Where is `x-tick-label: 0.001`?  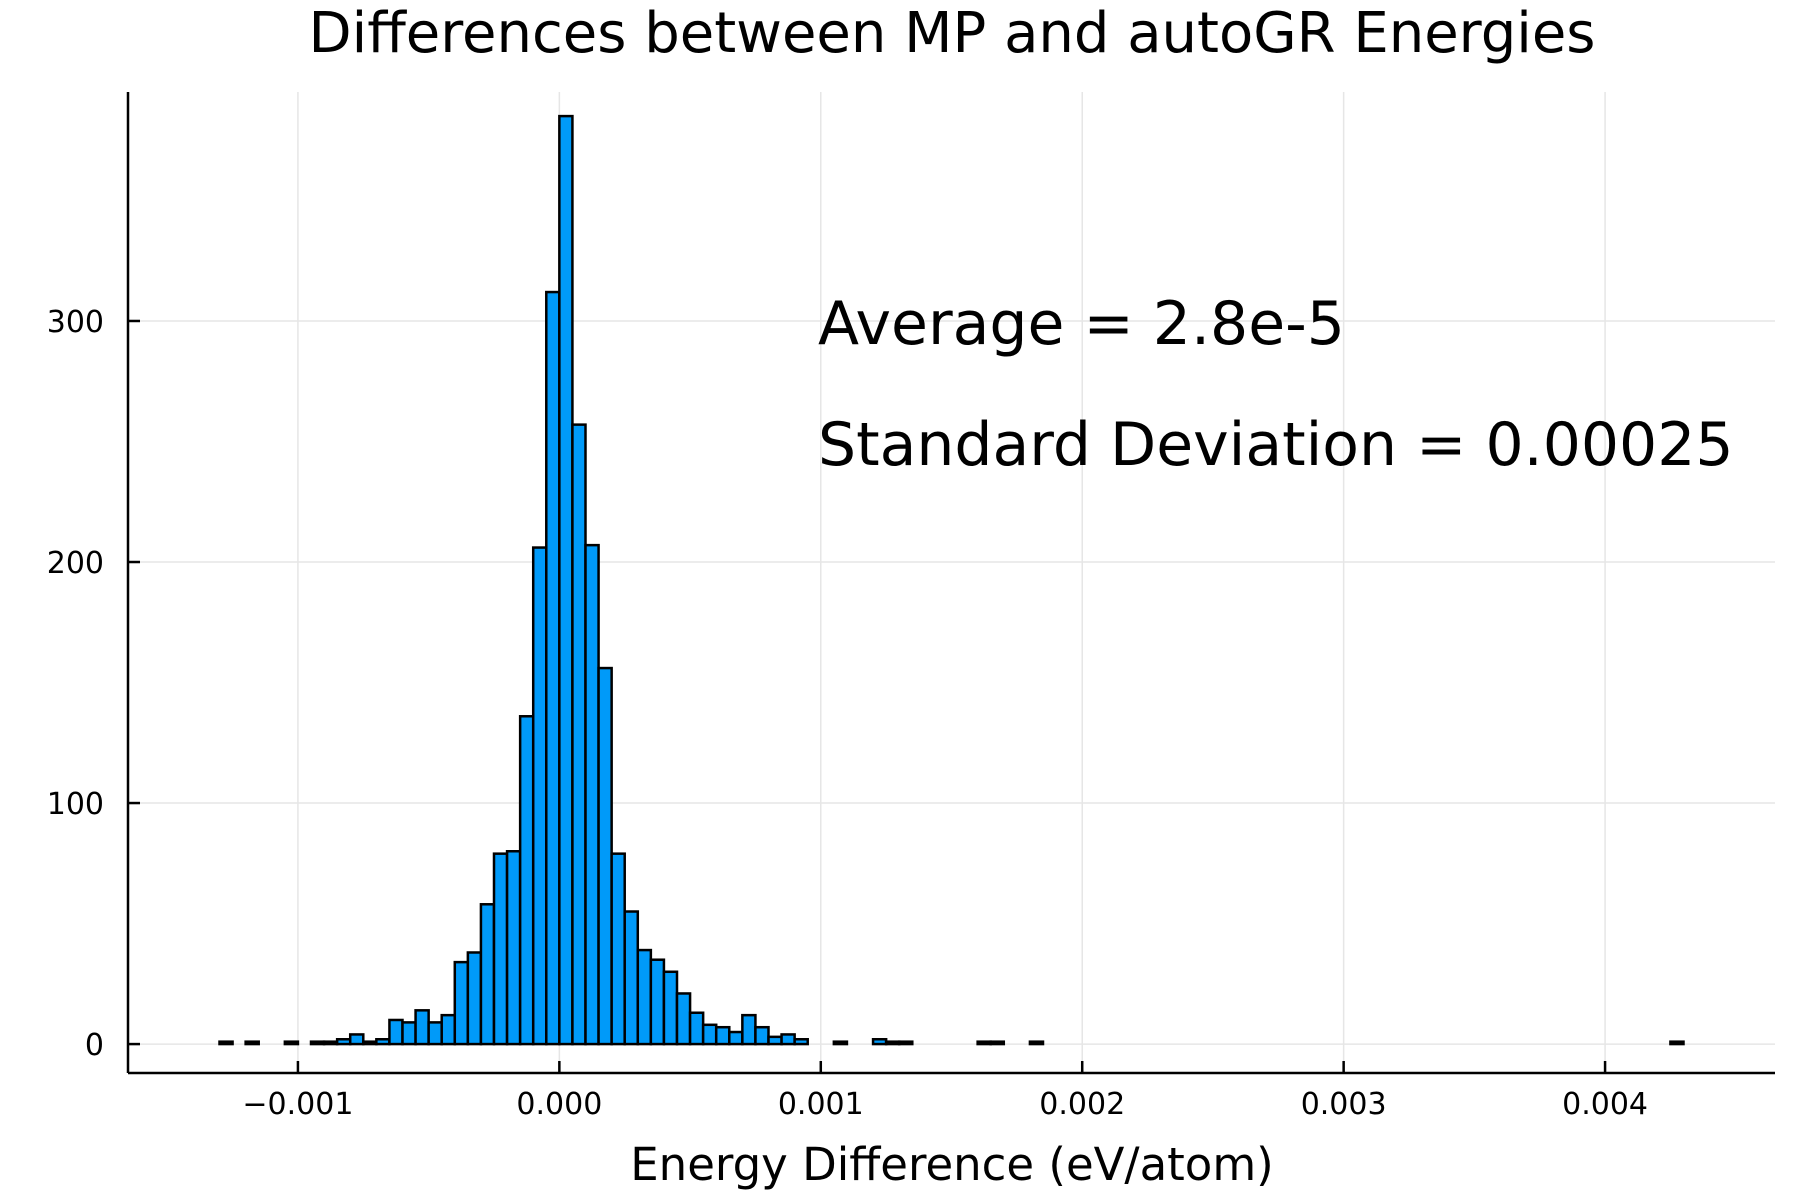 x-tick-label: 0.001 is located at coordinates (821, 1104).